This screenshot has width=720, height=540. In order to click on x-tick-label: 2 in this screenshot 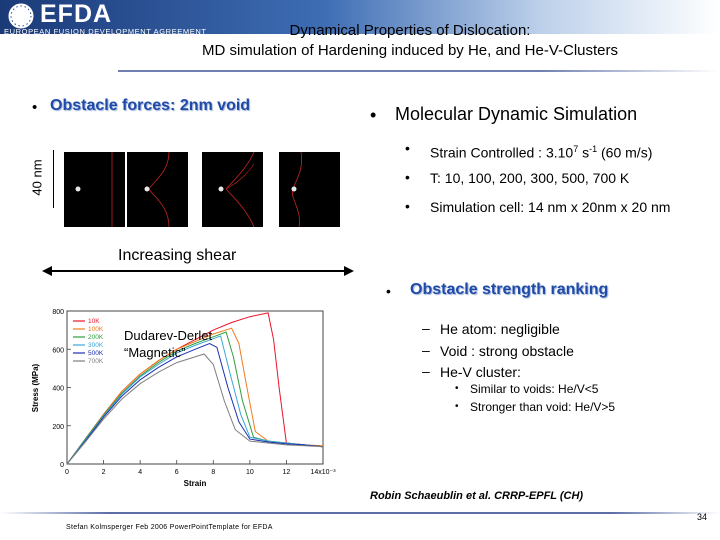, I will do `click(104, 472)`.